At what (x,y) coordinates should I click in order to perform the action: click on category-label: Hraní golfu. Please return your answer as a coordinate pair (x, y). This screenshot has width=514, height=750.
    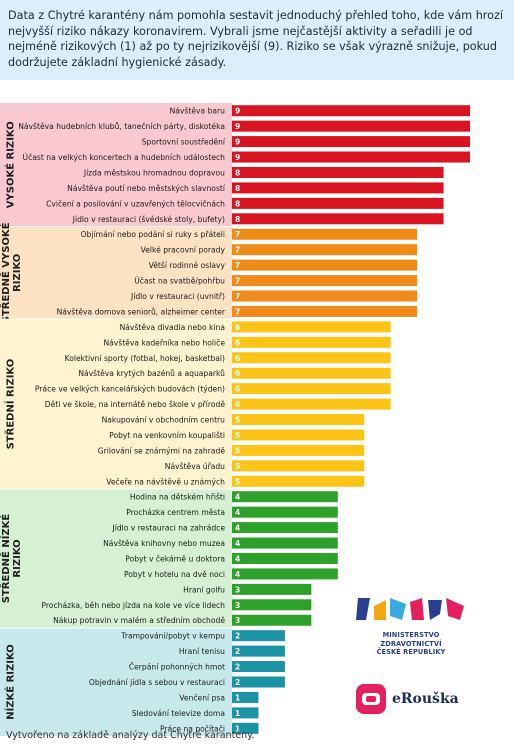
    Looking at the image, I should click on (204, 589).